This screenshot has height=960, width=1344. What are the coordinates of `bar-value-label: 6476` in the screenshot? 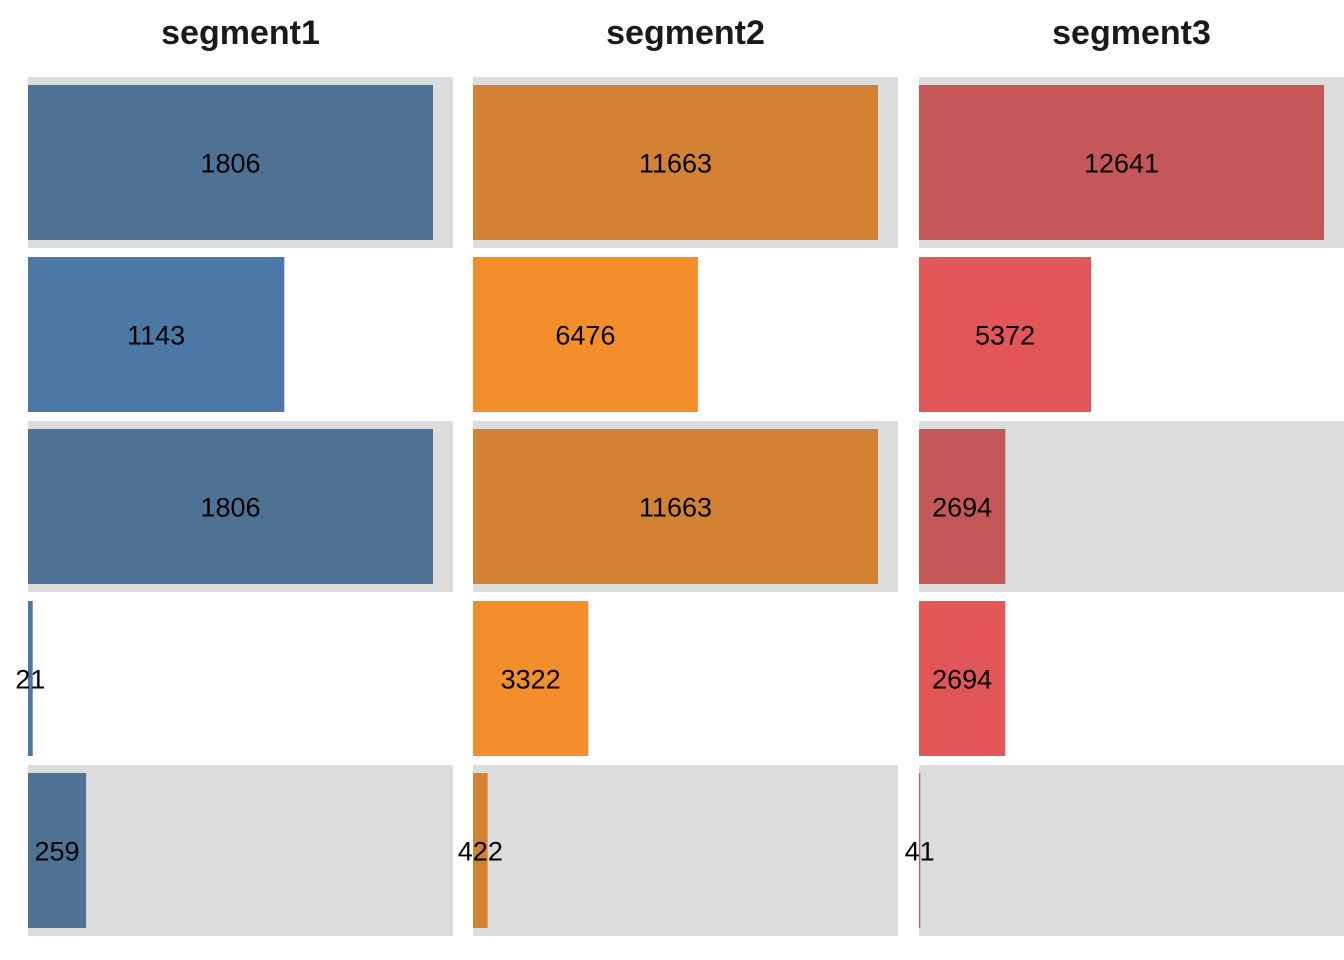 It's located at (585, 336).